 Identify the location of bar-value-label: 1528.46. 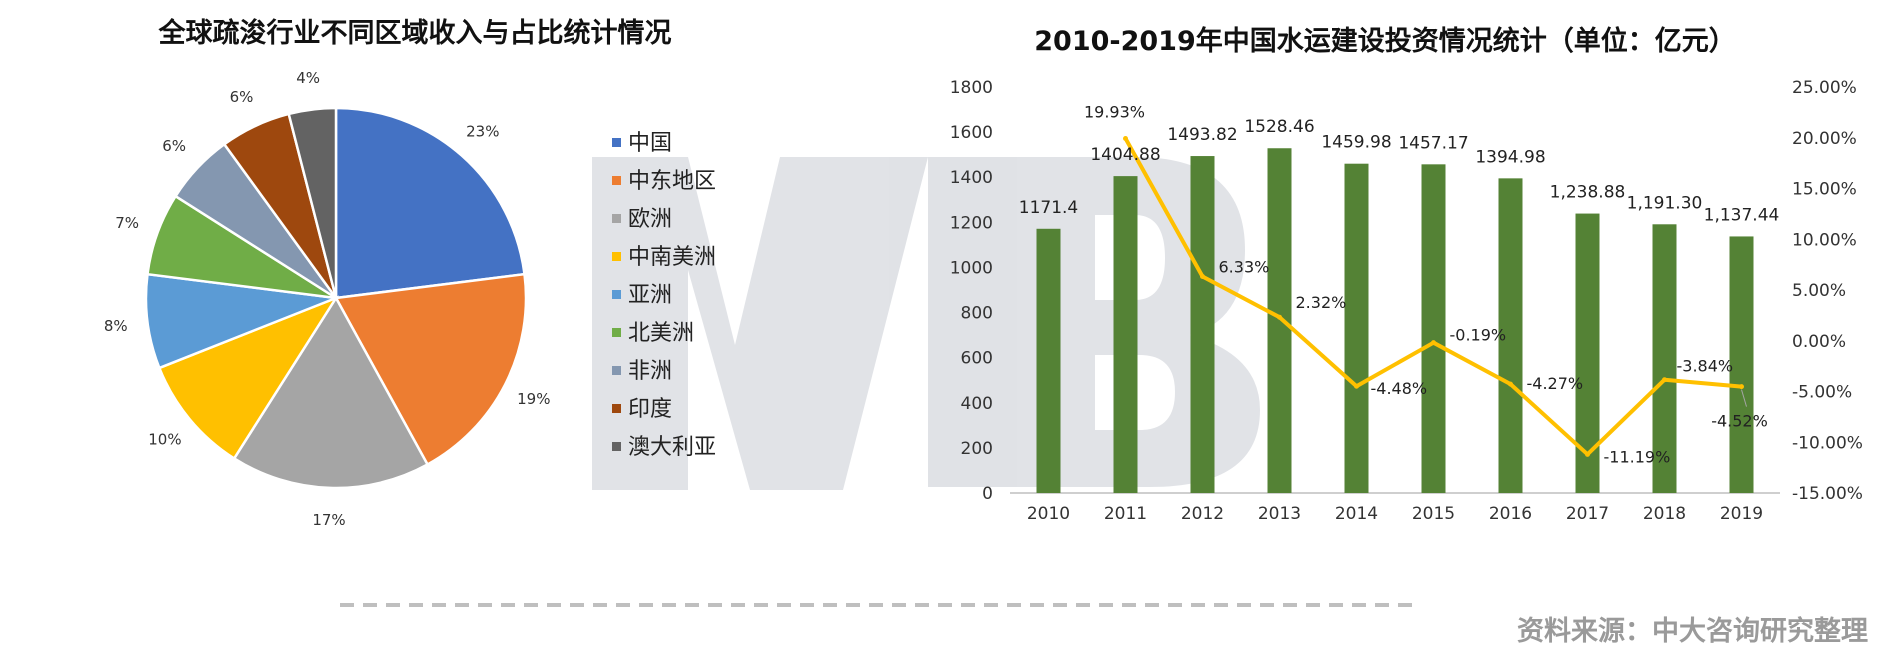
(1279, 127).